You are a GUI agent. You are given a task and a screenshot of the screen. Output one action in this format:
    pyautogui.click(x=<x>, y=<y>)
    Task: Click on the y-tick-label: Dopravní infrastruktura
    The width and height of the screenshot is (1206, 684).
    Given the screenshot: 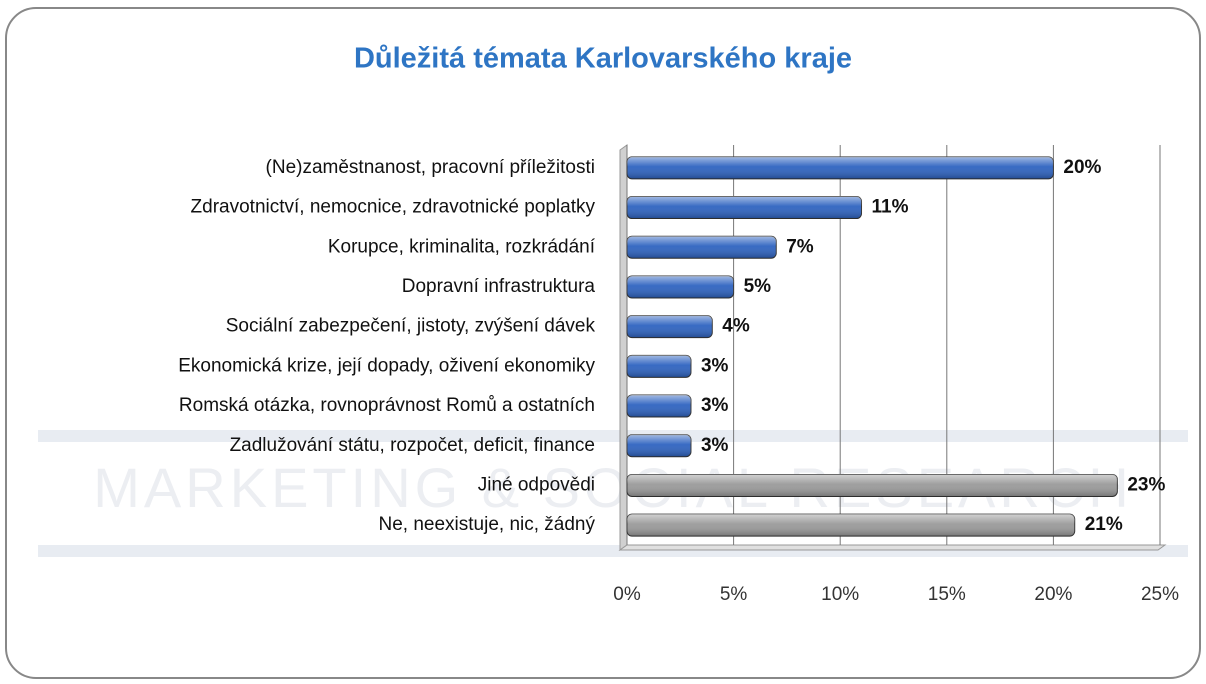 What is the action you would take?
    pyautogui.click(x=499, y=286)
    